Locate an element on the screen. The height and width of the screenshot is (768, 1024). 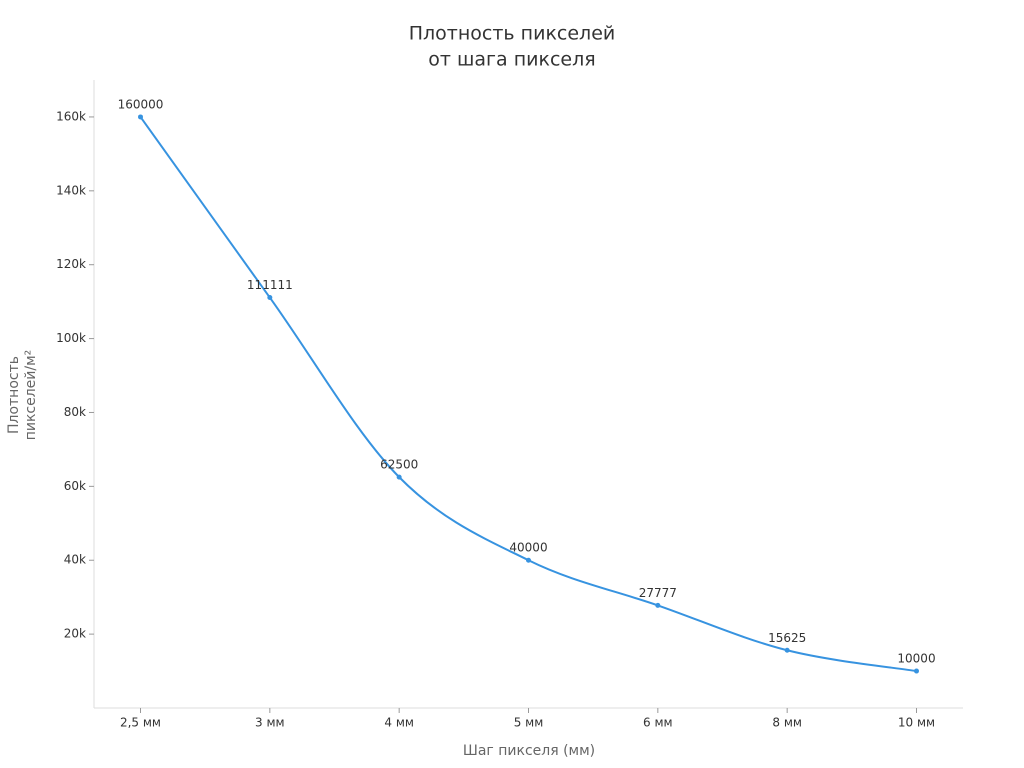
y-tick-label: 100k is located at coordinates (71, 338).